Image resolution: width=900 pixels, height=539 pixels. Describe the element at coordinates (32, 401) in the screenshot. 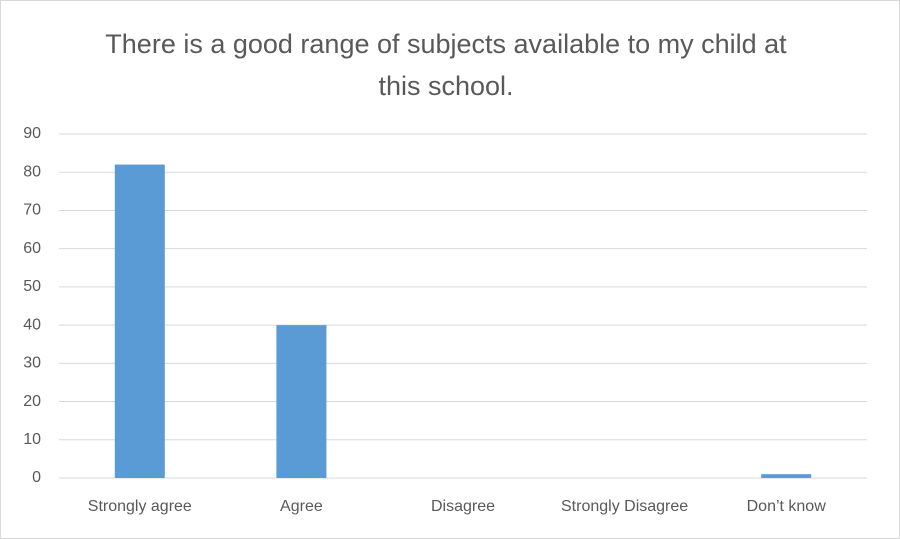

I see `y-tick-label: 20` at that location.